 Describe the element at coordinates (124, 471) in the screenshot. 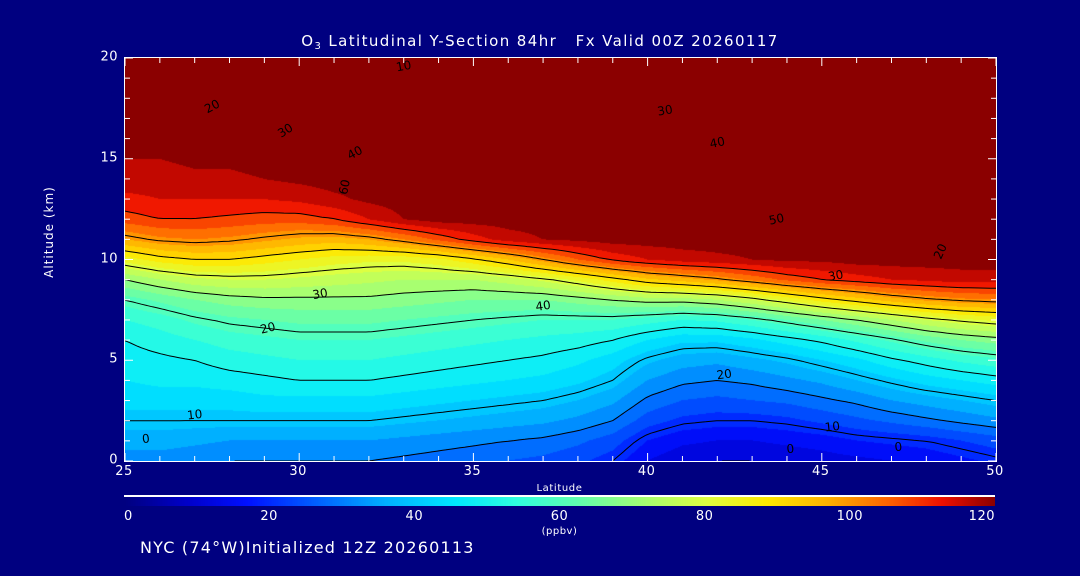

I see `x-tick-label: 25` at that location.